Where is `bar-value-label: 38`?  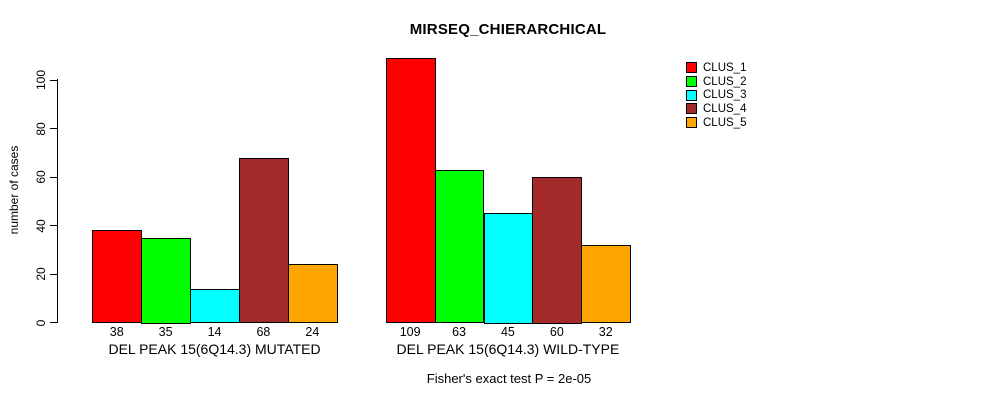 bar-value-label: 38 is located at coordinates (116, 332).